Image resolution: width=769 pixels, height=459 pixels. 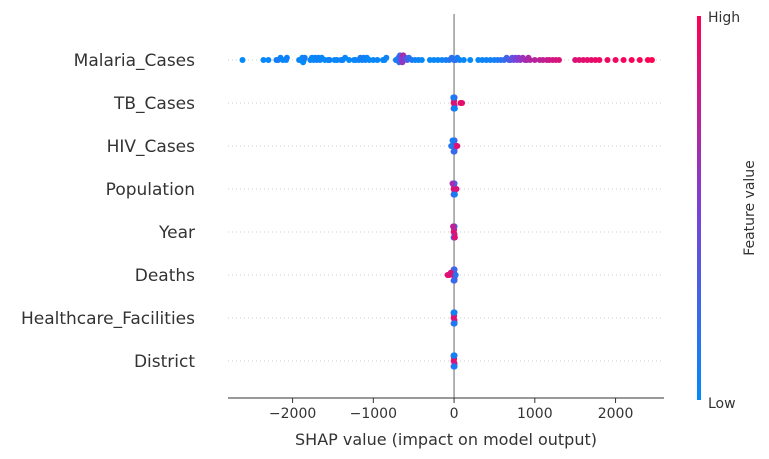 What do you see at coordinates (722, 404) in the screenshot?
I see `colorbar-low-label: Low` at bounding box center [722, 404].